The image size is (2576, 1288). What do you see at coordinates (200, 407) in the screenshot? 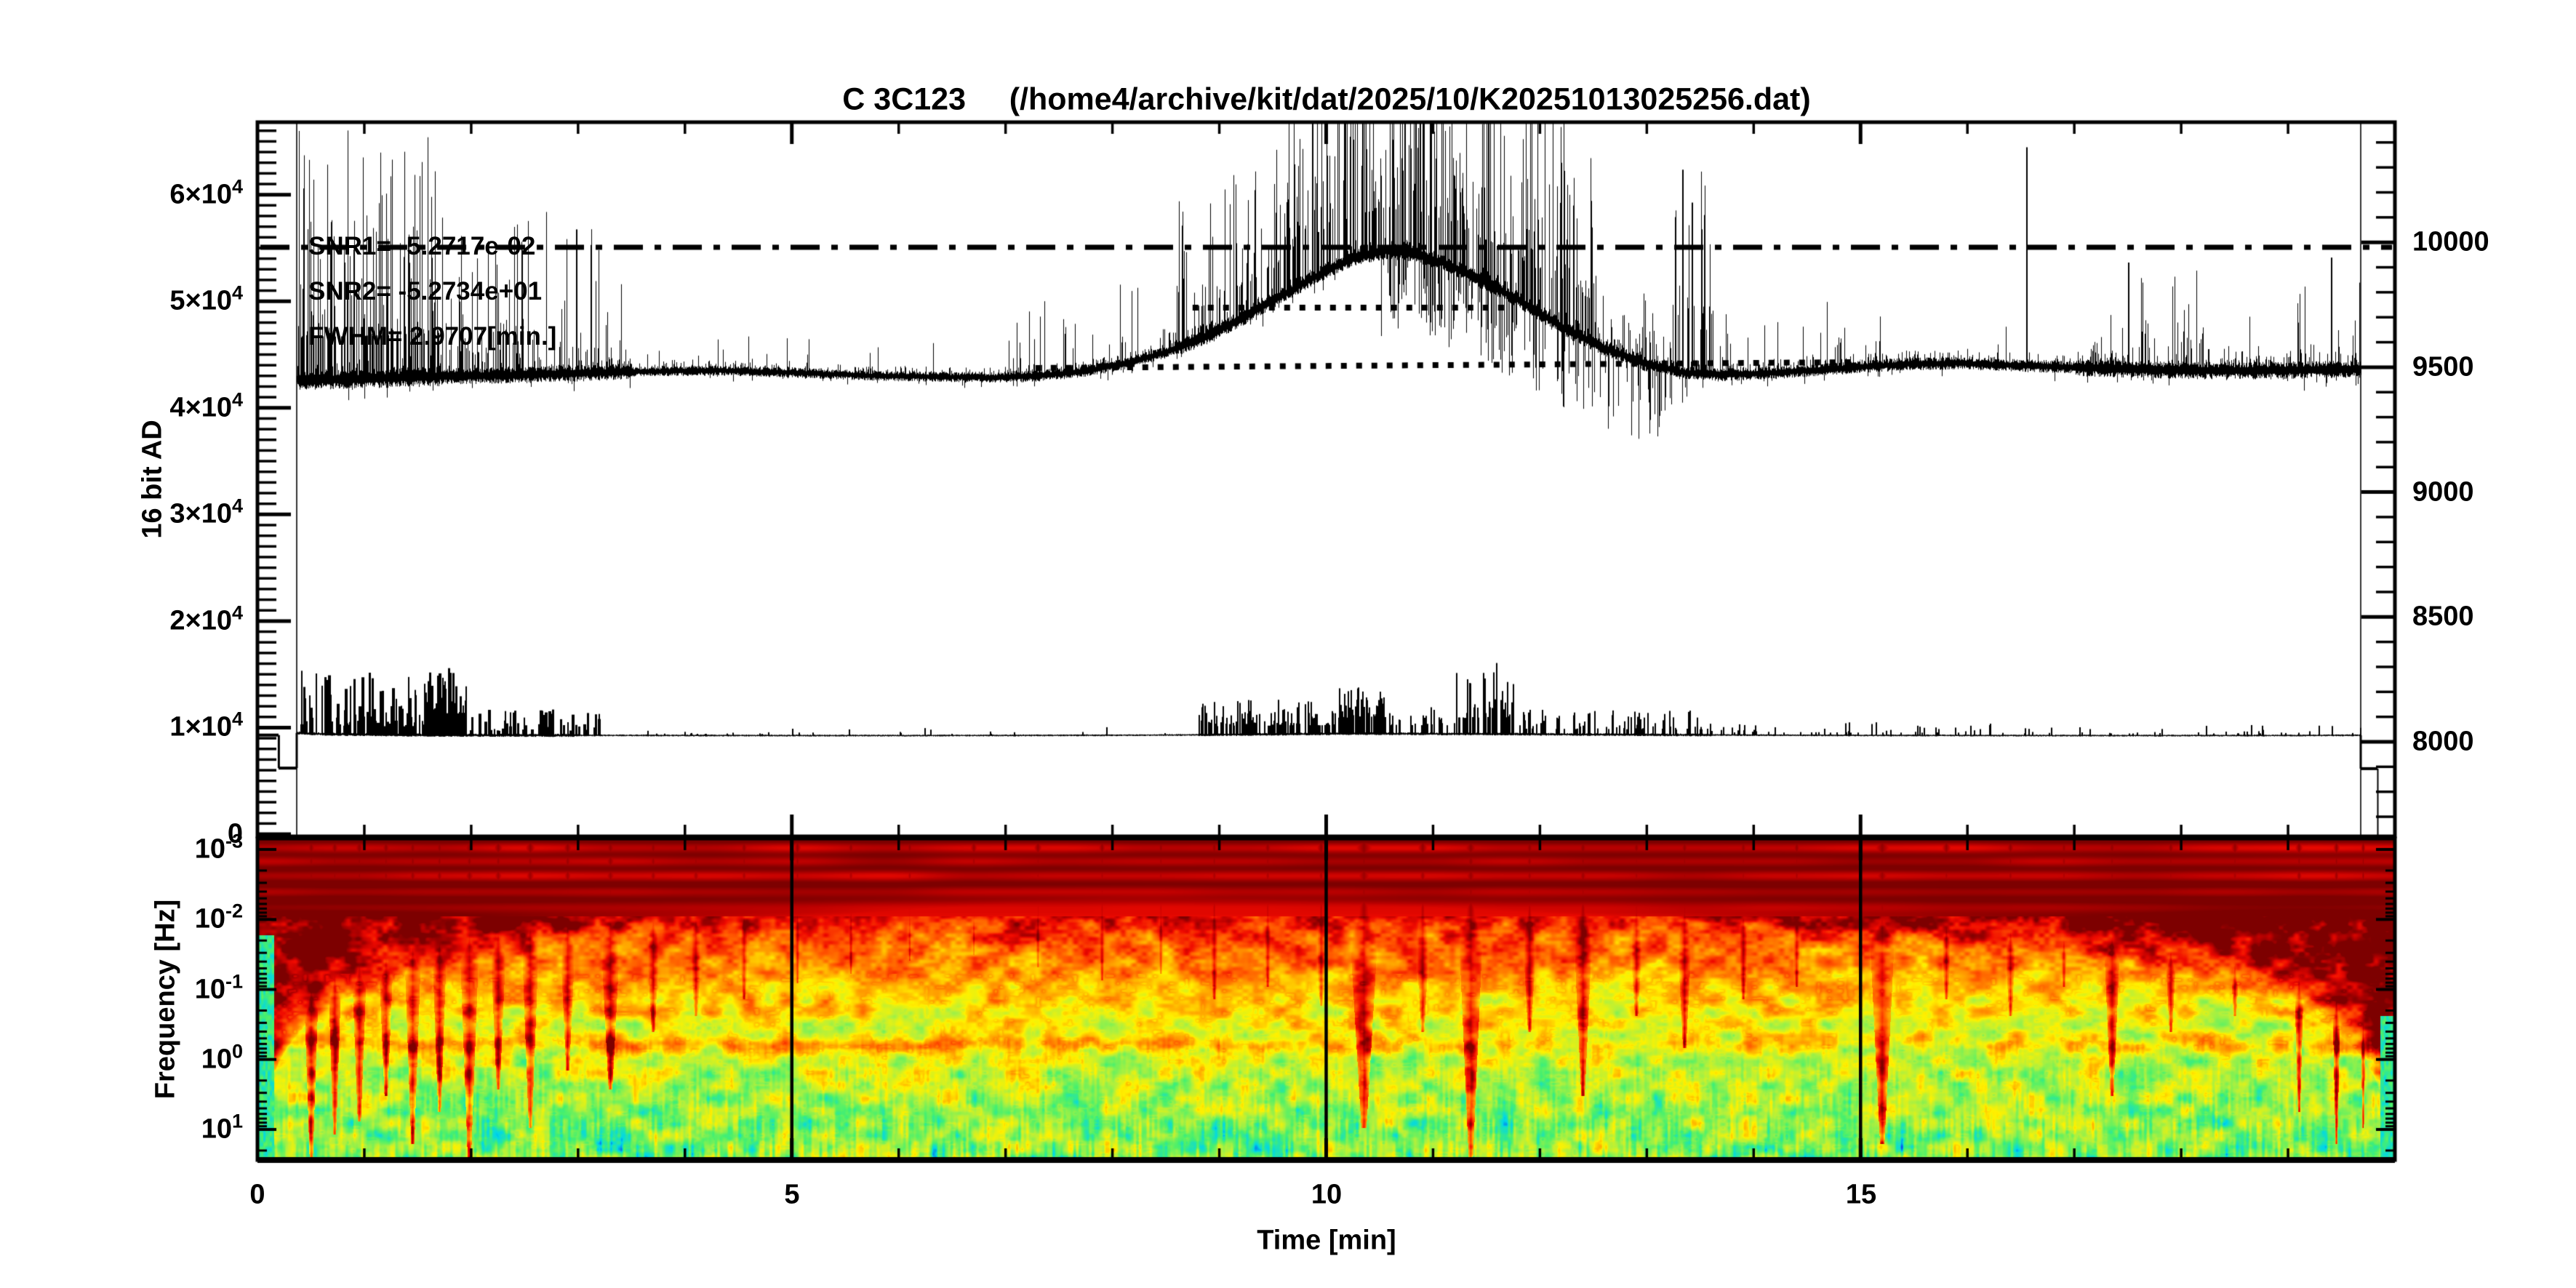
I see `tick-text: 4×10` at bounding box center [200, 407].